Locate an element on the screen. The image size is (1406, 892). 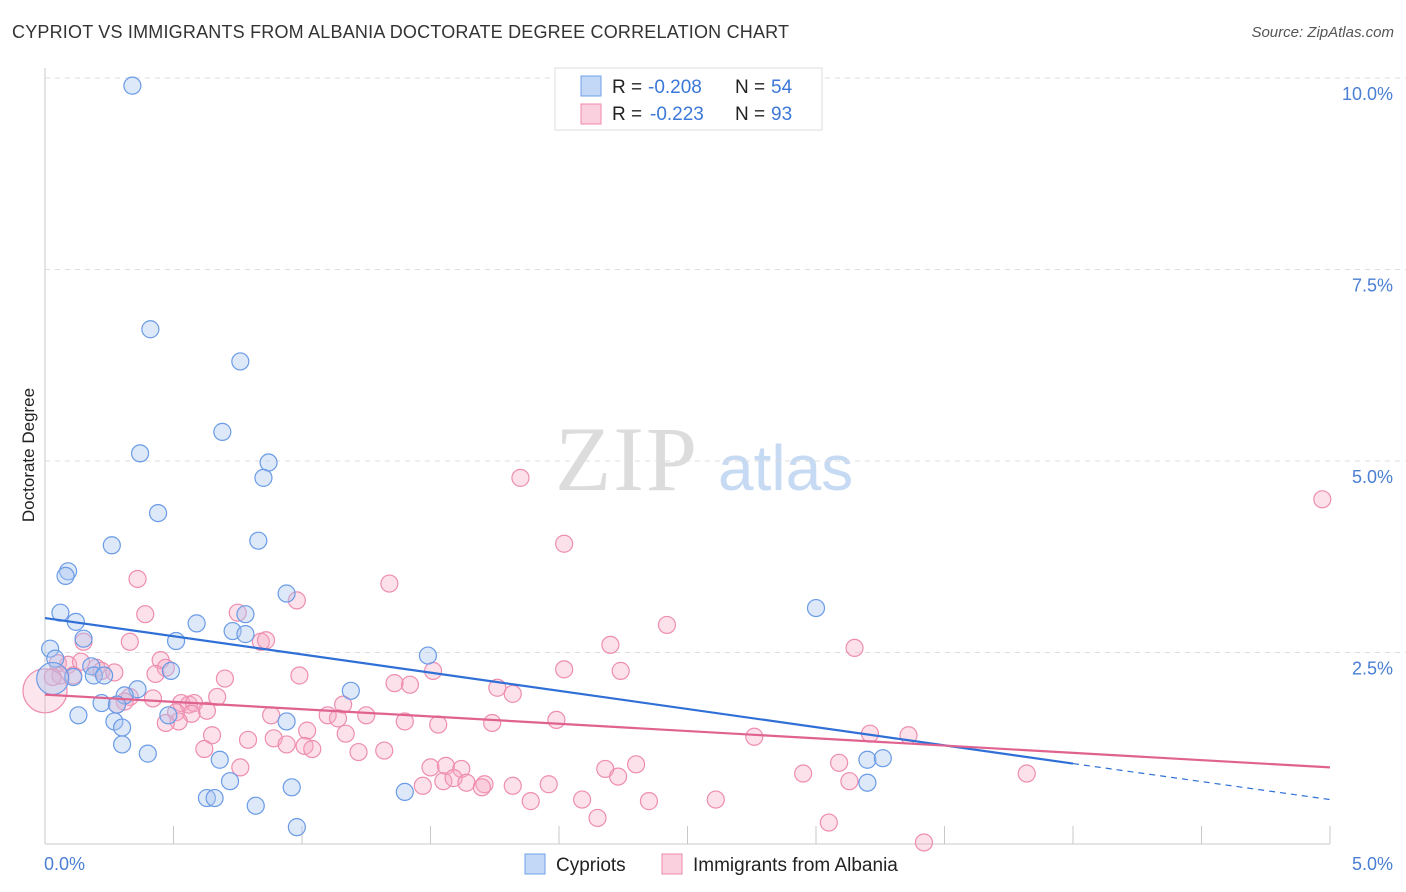
trend-line-cypriots-extrapolated is located at coordinates (1201, 781).